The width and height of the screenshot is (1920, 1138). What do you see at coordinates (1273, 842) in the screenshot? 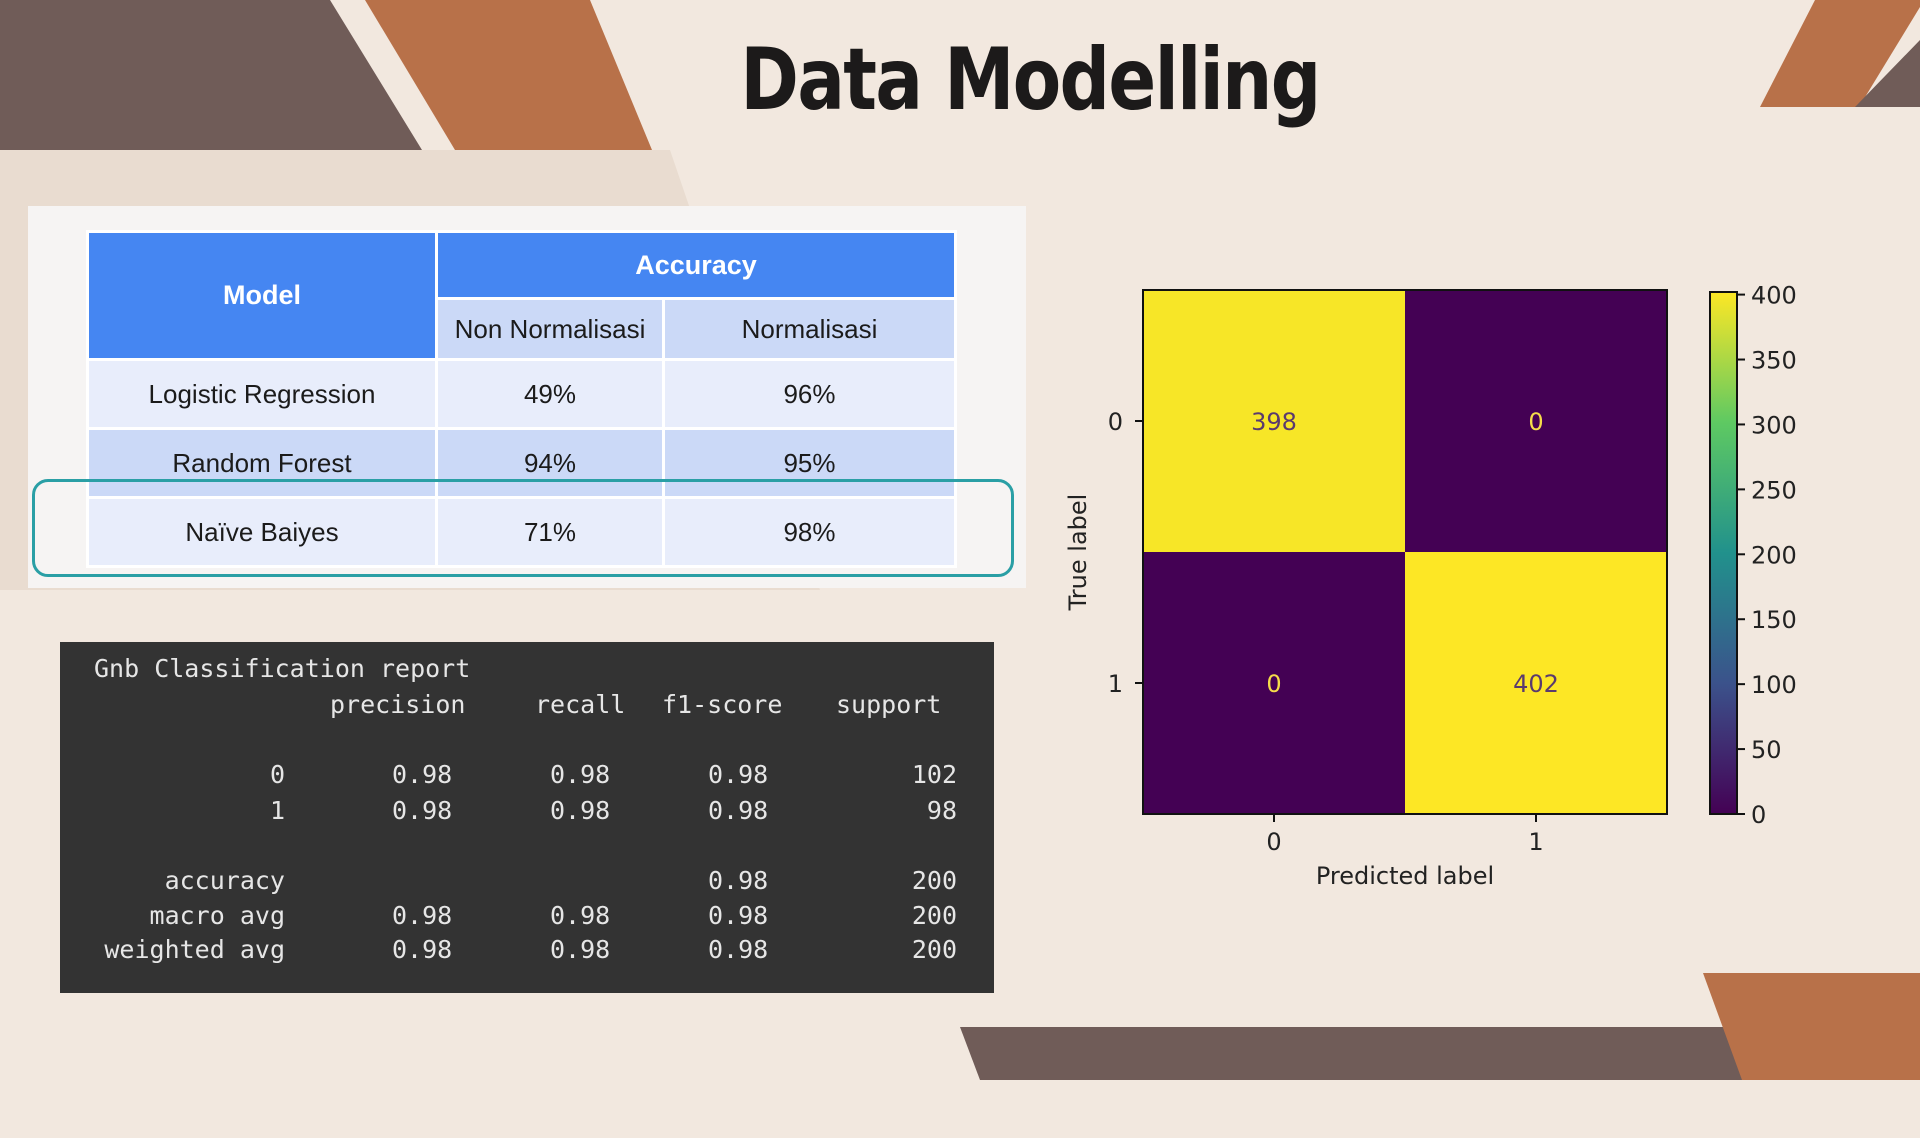
I see `x-tick-label: 0` at bounding box center [1273, 842].